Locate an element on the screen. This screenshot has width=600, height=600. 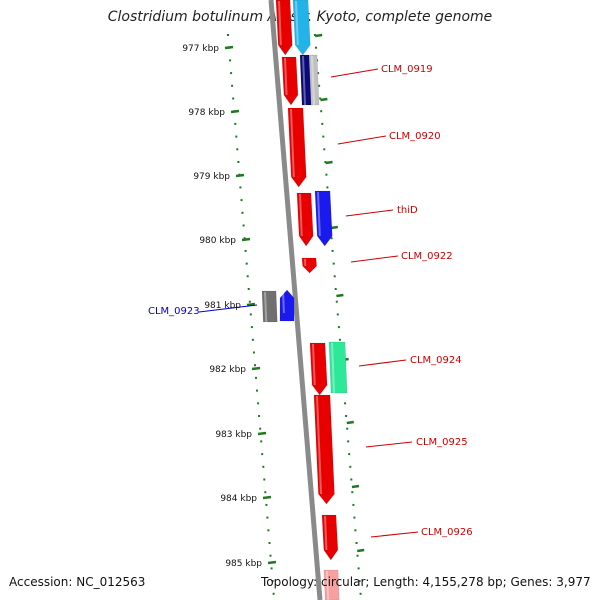
gene-label: CLM_0922 is located at coordinates (427, 256).